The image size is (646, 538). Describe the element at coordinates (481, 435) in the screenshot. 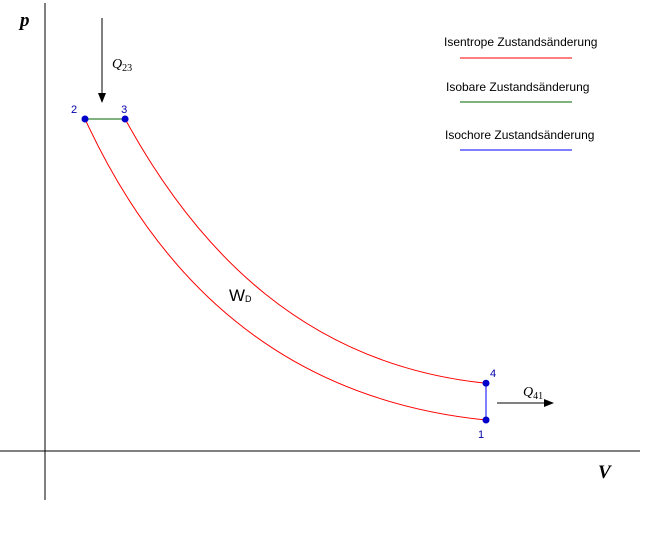

I see `state-point-label-1: 1` at that location.